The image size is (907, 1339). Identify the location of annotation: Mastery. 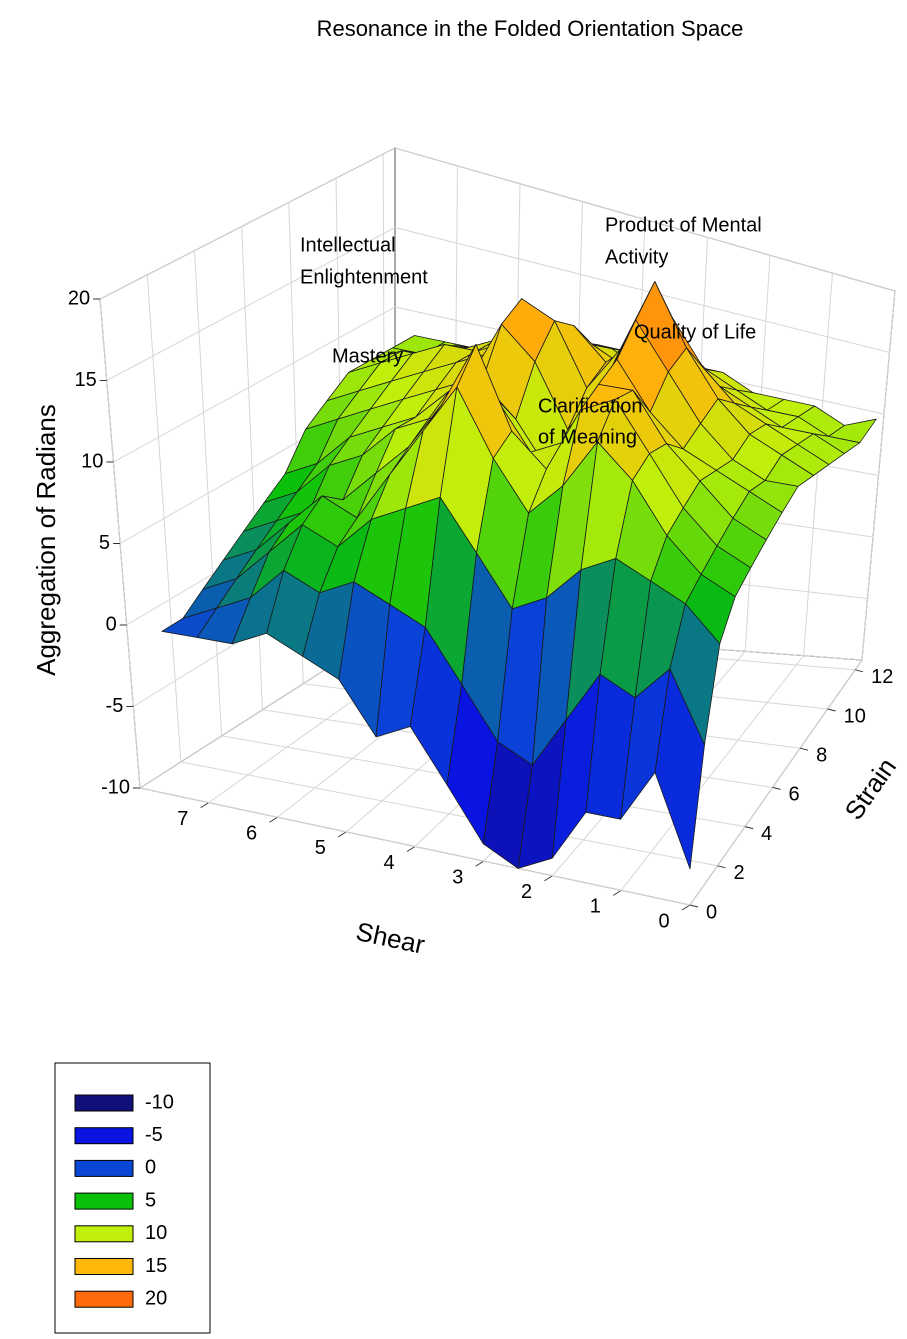
(367, 356).